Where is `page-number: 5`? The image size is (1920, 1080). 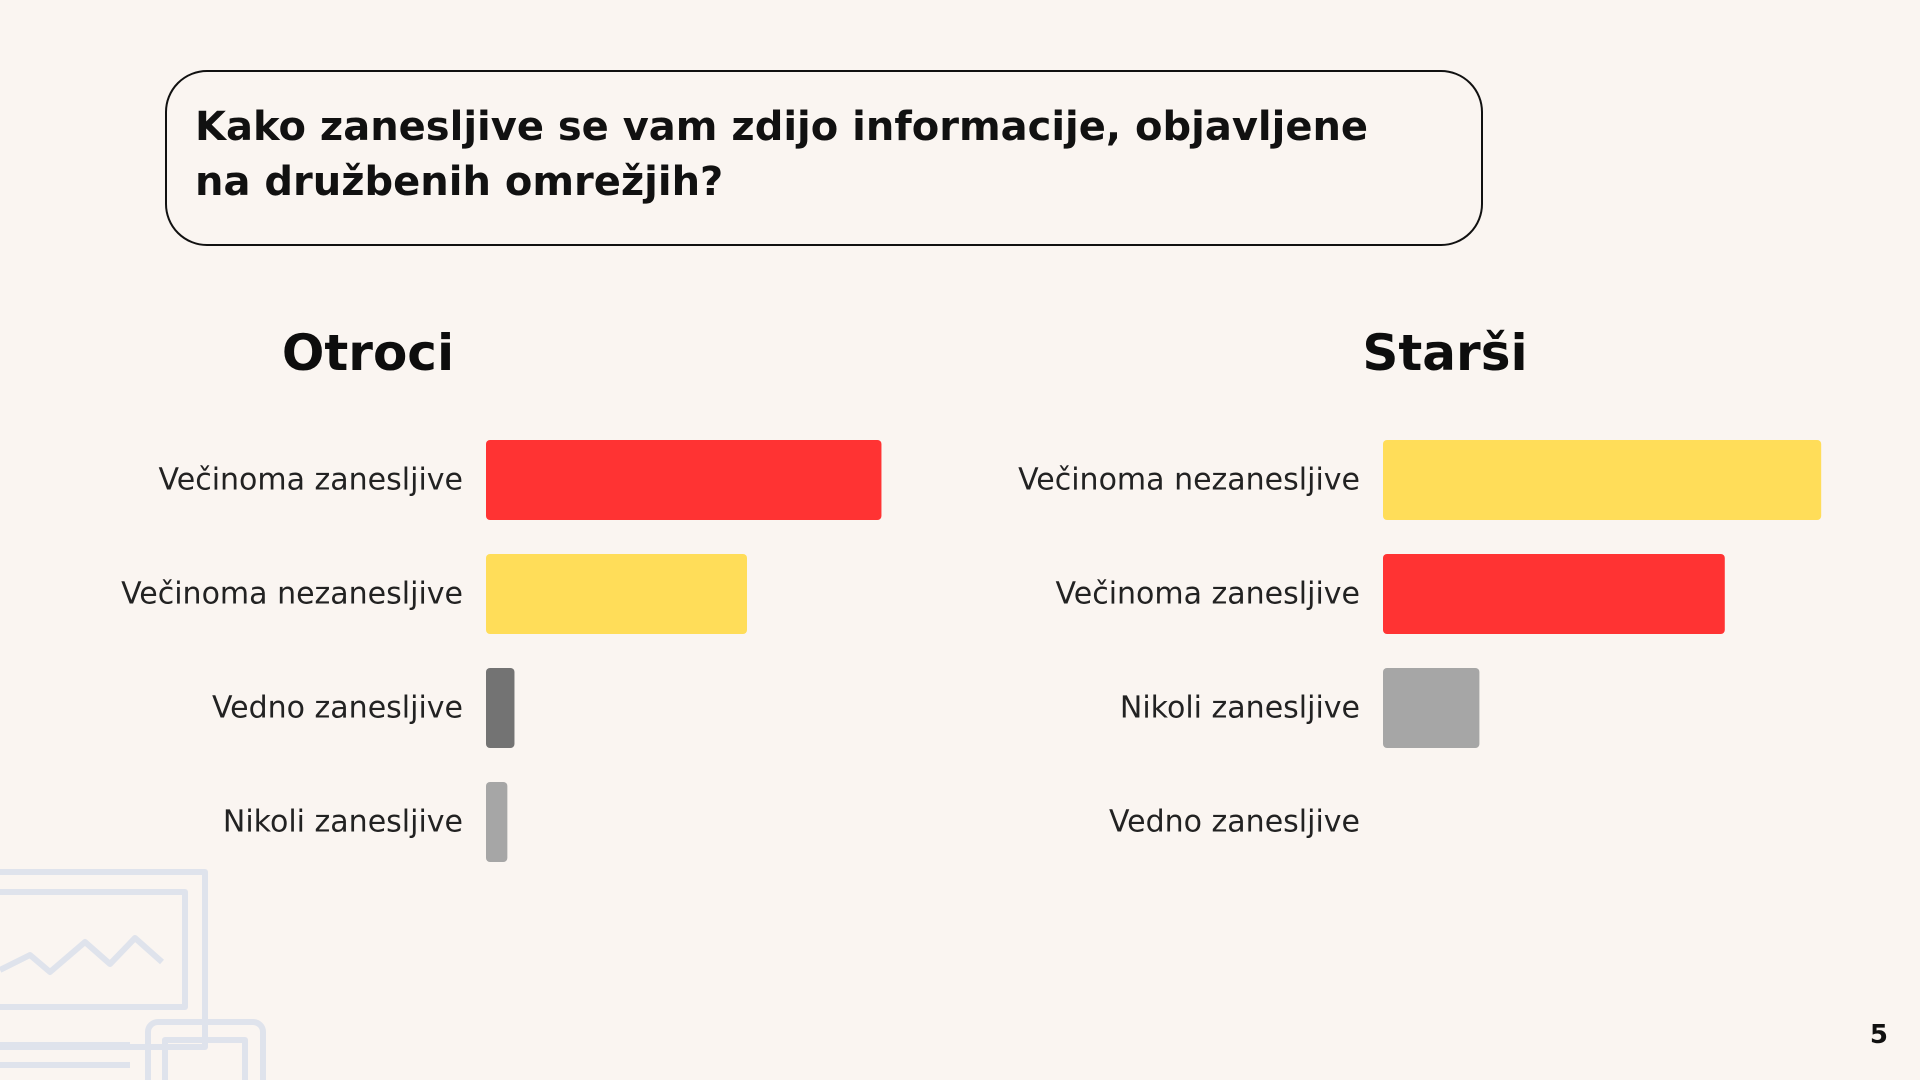 page-number: 5 is located at coordinates (1878, 1035).